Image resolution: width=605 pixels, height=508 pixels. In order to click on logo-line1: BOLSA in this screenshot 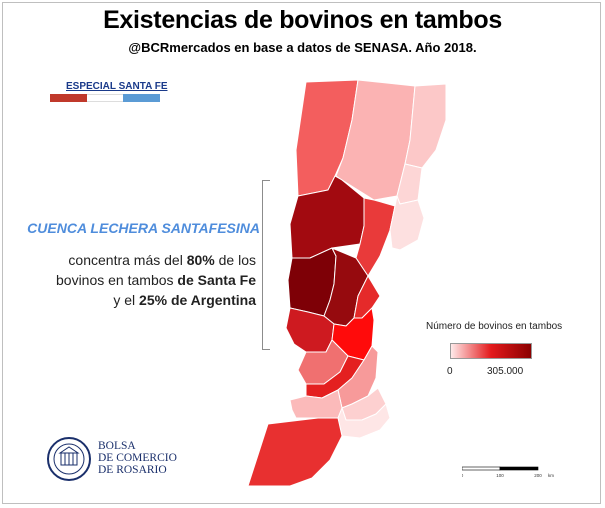, I will do `click(117, 446)`.